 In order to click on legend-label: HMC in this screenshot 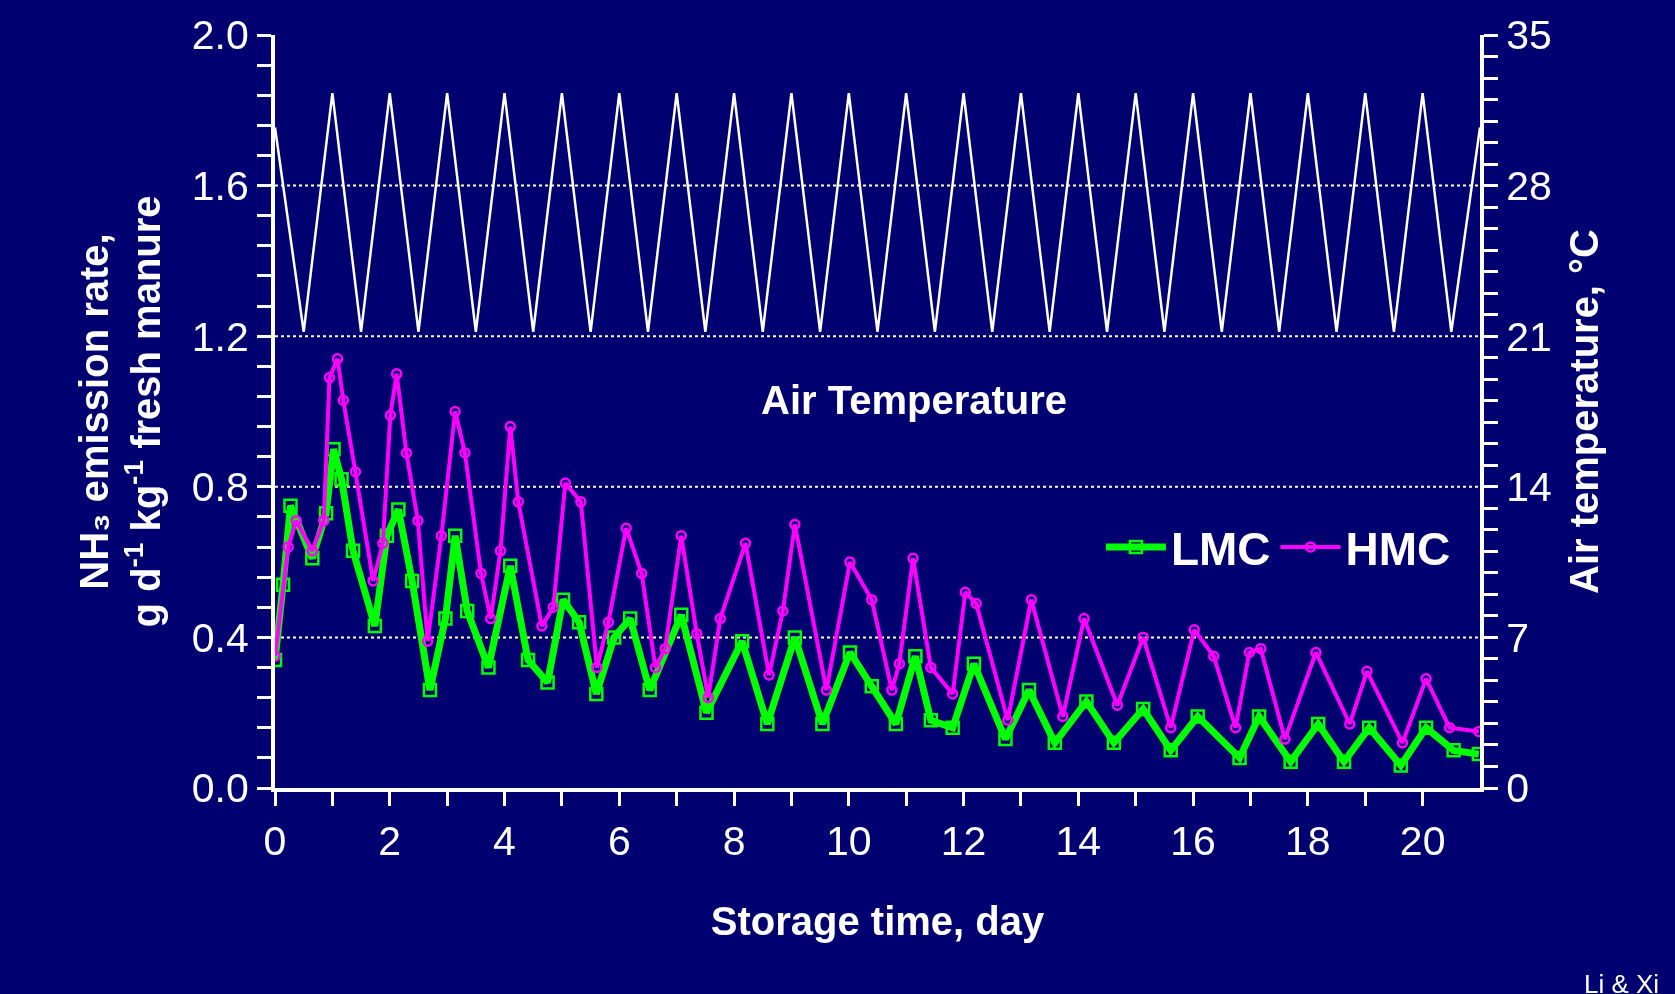, I will do `click(1398, 548)`.